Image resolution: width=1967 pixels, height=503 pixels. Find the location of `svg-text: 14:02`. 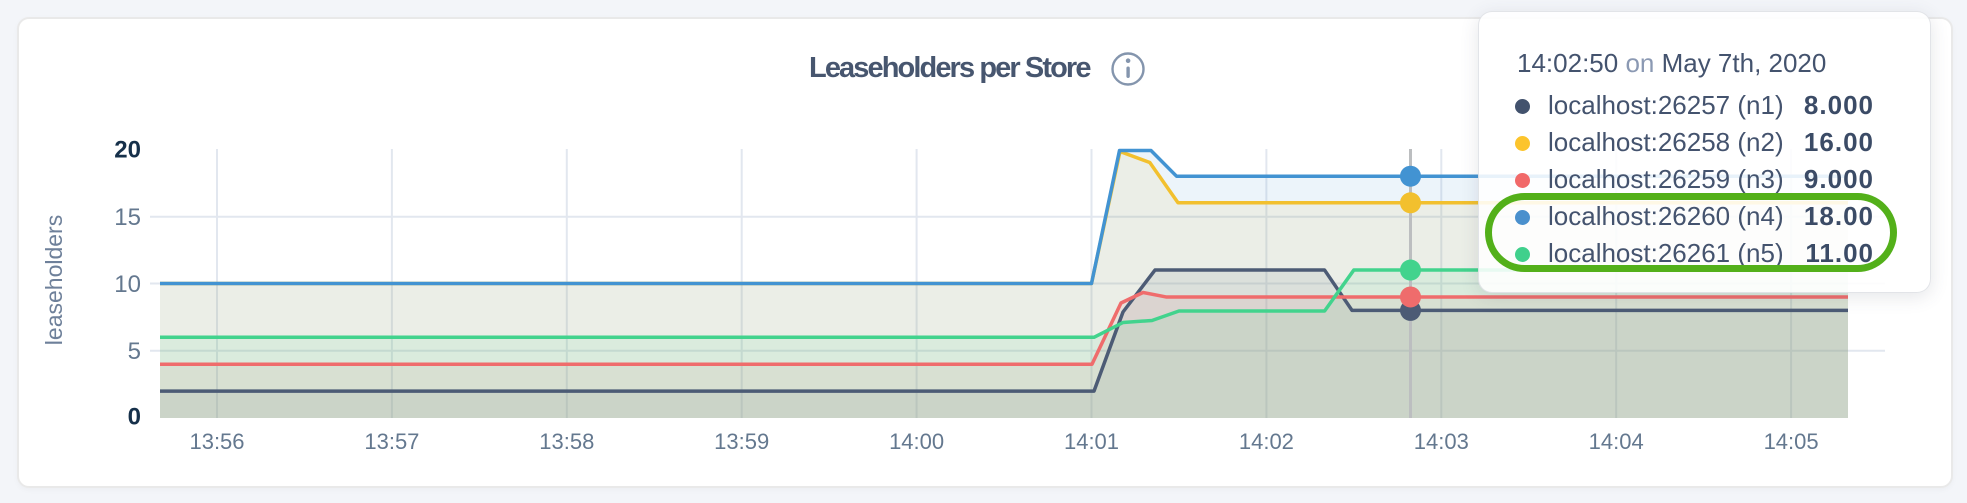

svg-text: 14:02 is located at coordinates (1266, 441).